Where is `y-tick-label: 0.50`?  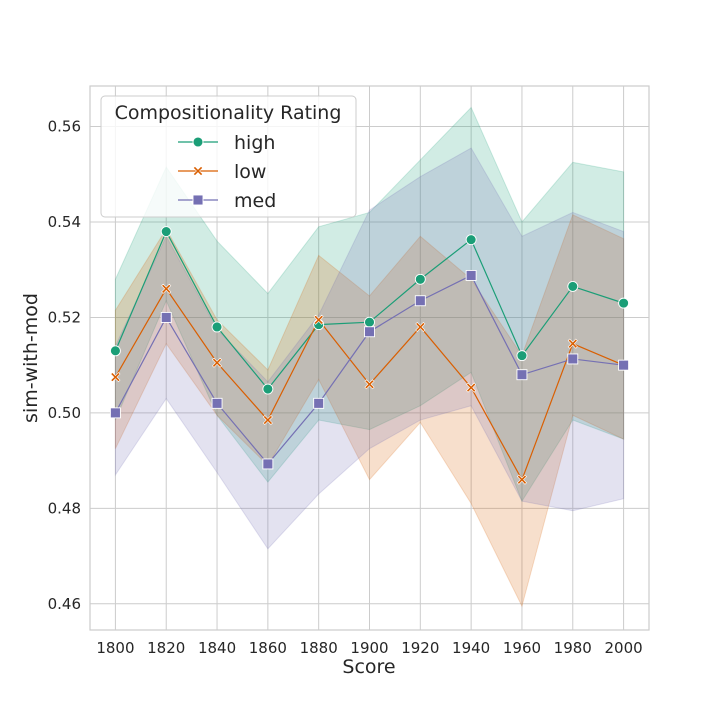
y-tick-label: 0.50 is located at coordinates (64, 413).